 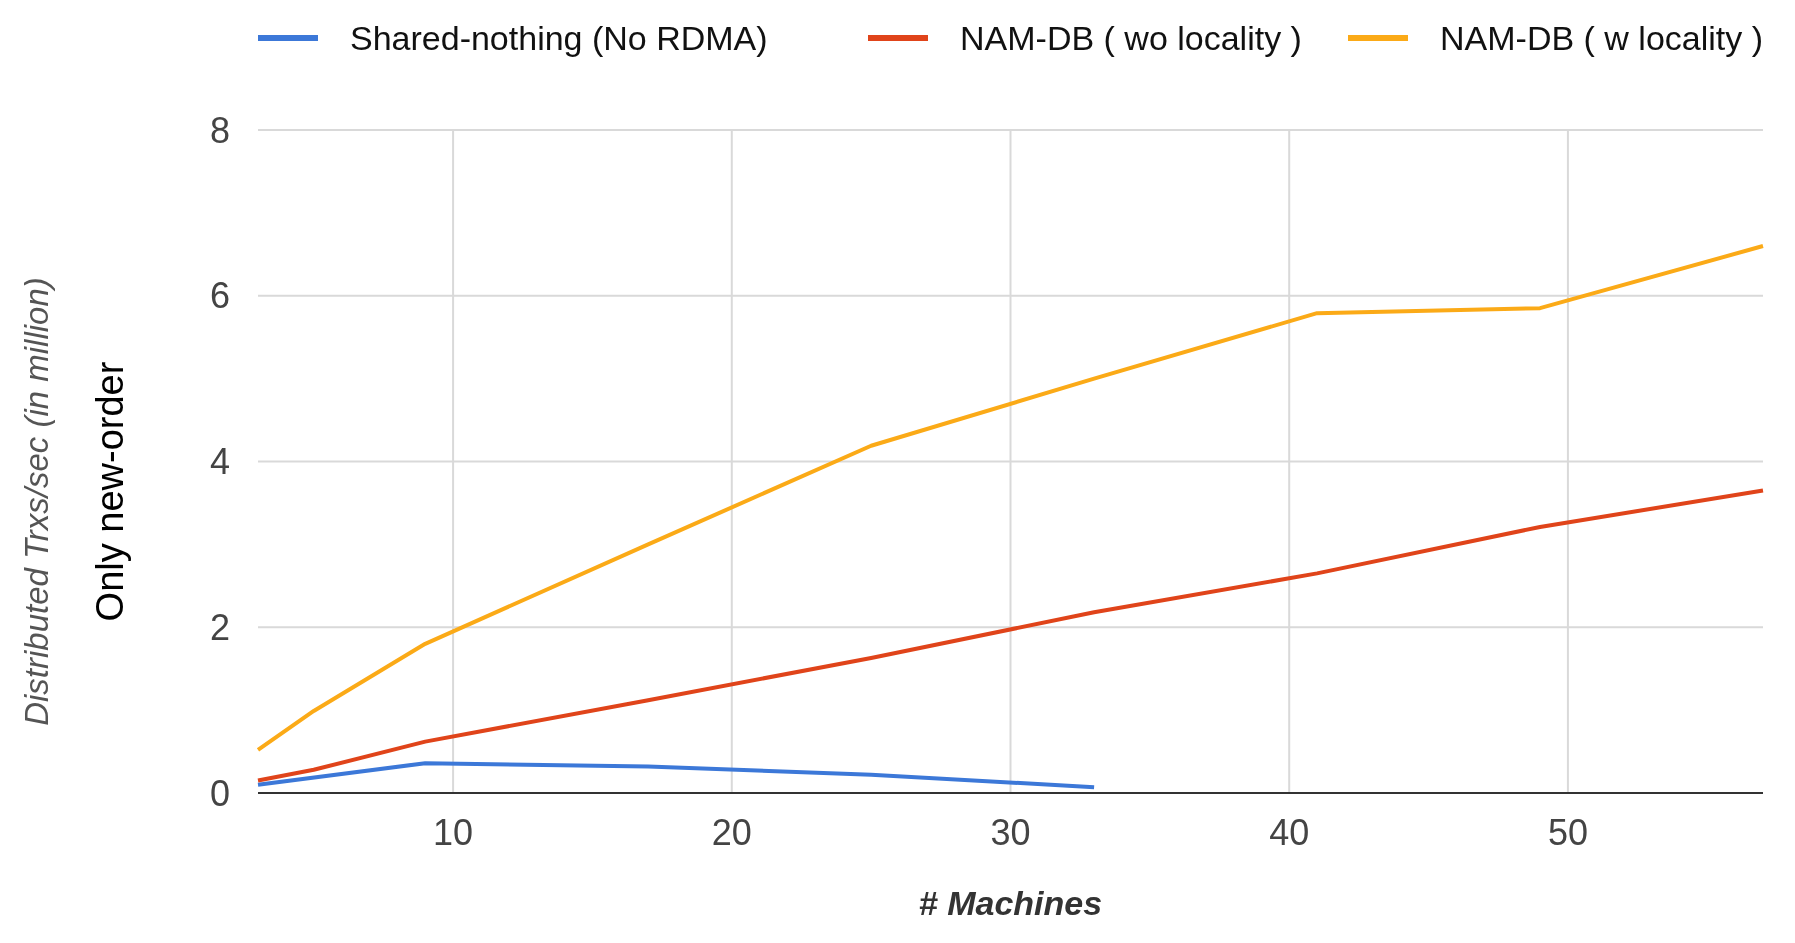 What do you see at coordinates (220, 793) in the screenshot?
I see `y-tick-label: 0` at bounding box center [220, 793].